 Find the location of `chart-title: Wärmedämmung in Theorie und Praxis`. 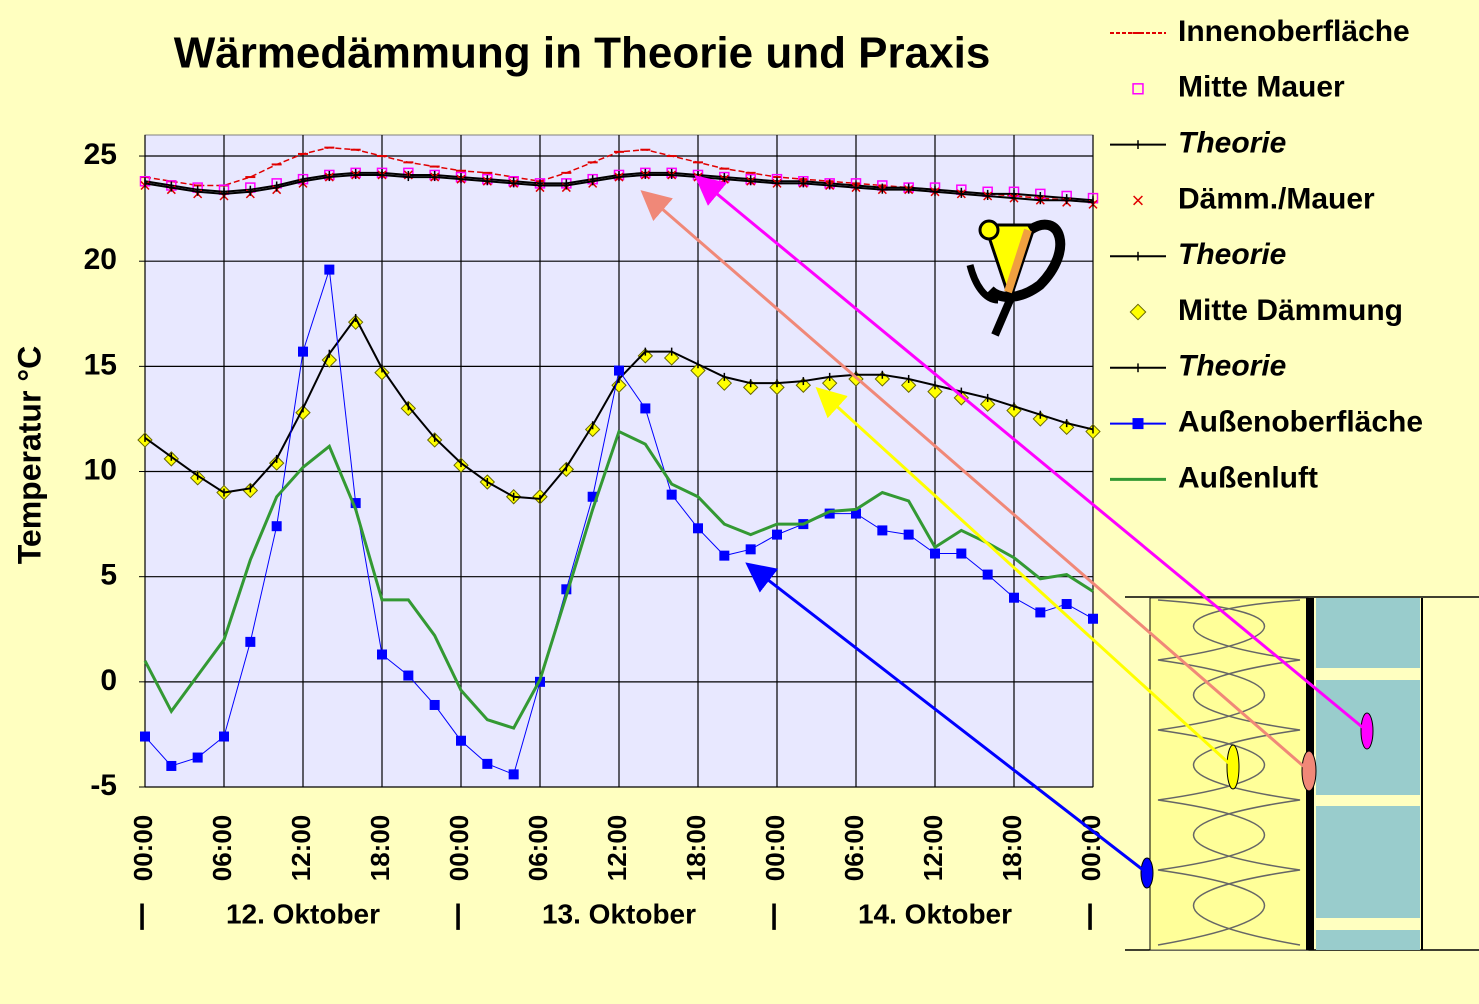

chart-title: Wärmedämmung in Theorie und Praxis is located at coordinates (582, 53).